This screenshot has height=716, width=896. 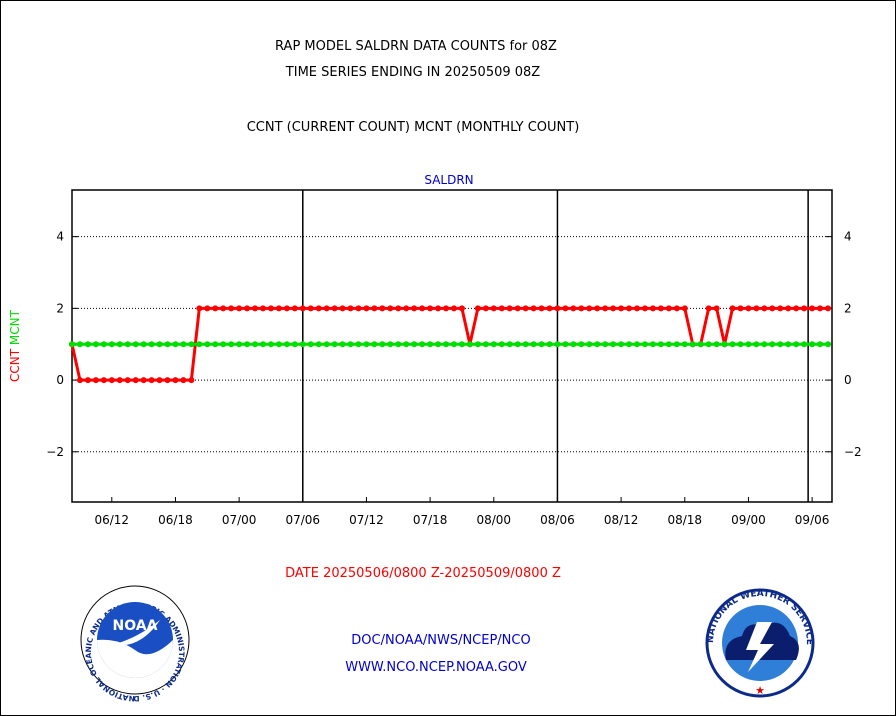 What do you see at coordinates (436, 667) in the screenshot?
I see `url-label: WWW.NCO.NCEP.NOAA.GOV` at bounding box center [436, 667].